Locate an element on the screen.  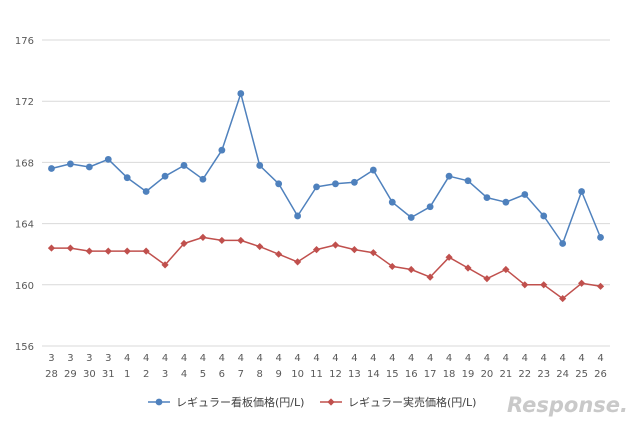
x-tick-day: 25 is located at coordinates (581, 374).